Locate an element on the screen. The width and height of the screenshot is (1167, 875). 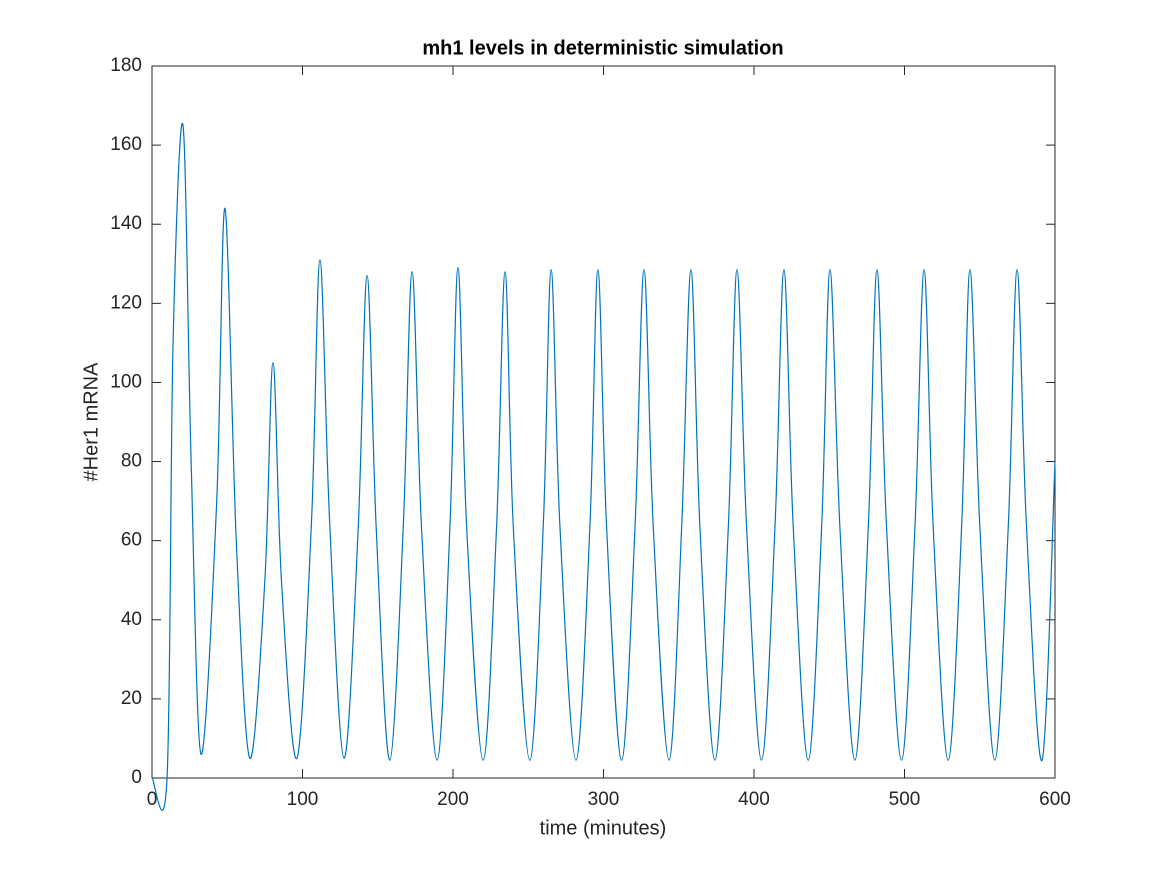
y-tick-label: 140 is located at coordinates (126, 223).